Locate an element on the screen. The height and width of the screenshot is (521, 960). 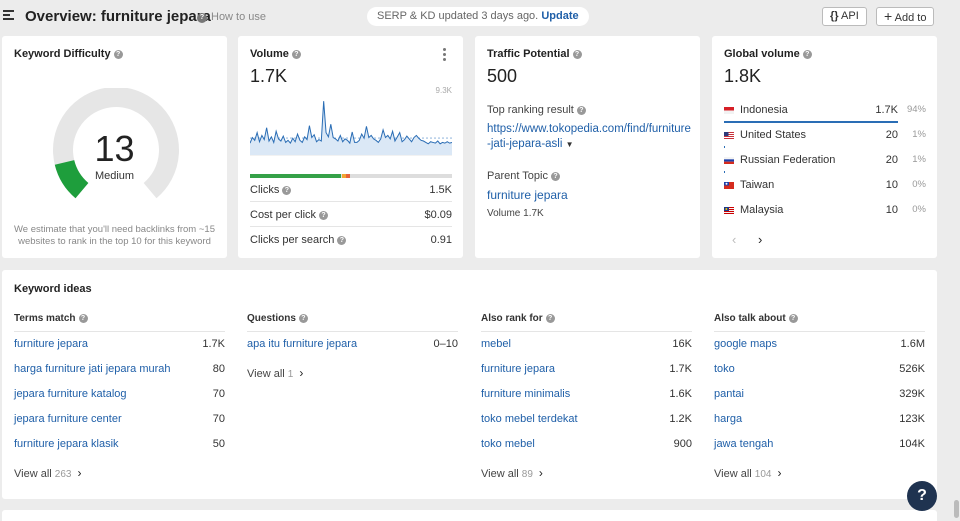
list-item: toko 526K is located at coordinates (819, 369).